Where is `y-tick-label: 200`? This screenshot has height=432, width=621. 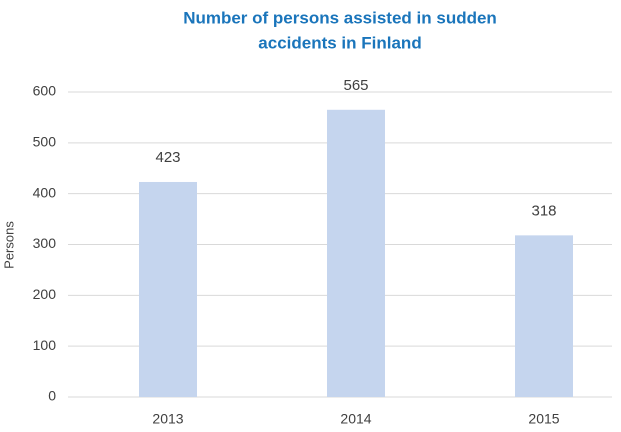
y-tick-label: 200 is located at coordinates (45, 294).